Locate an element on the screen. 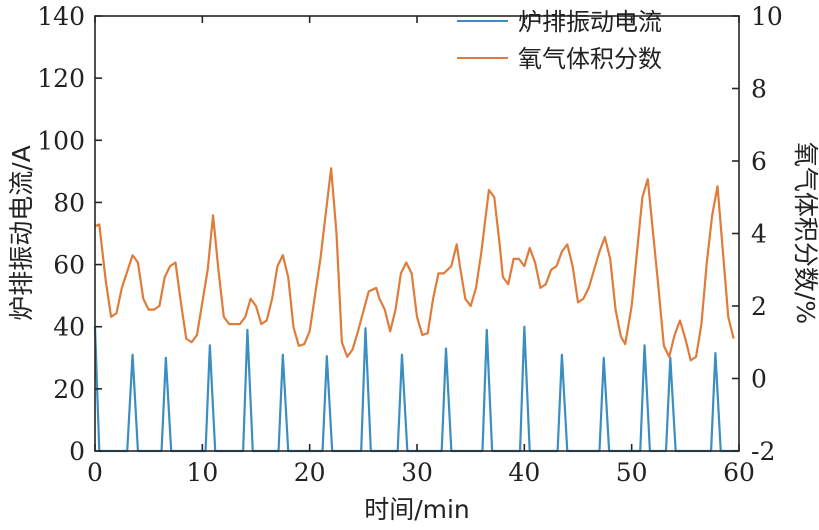  y-right-axis-title: 氧气体积分数/% is located at coordinates (805, 233).